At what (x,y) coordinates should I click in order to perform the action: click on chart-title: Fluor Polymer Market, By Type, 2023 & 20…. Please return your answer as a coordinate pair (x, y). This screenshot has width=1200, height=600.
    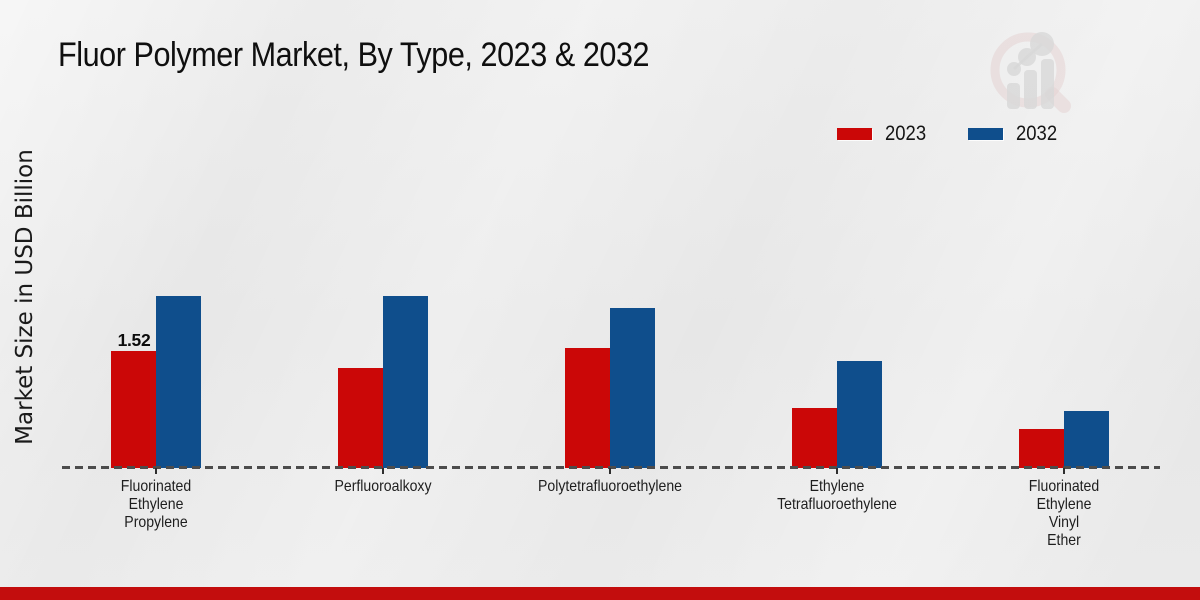
    Looking at the image, I should click on (354, 55).